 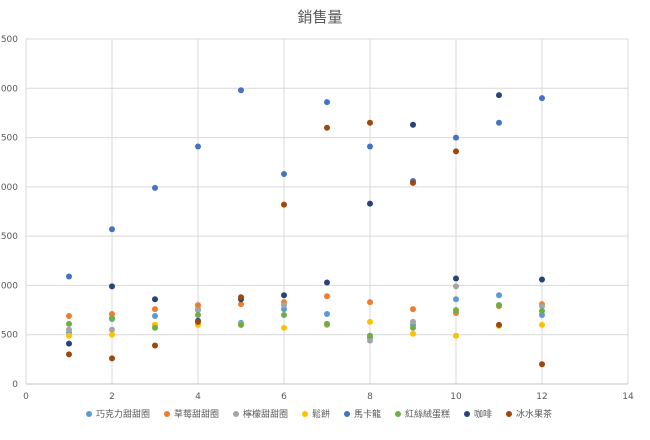 What do you see at coordinates (9, 237) in the screenshot?
I see `y-tick-label: 1500` at bounding box center [9, 237].